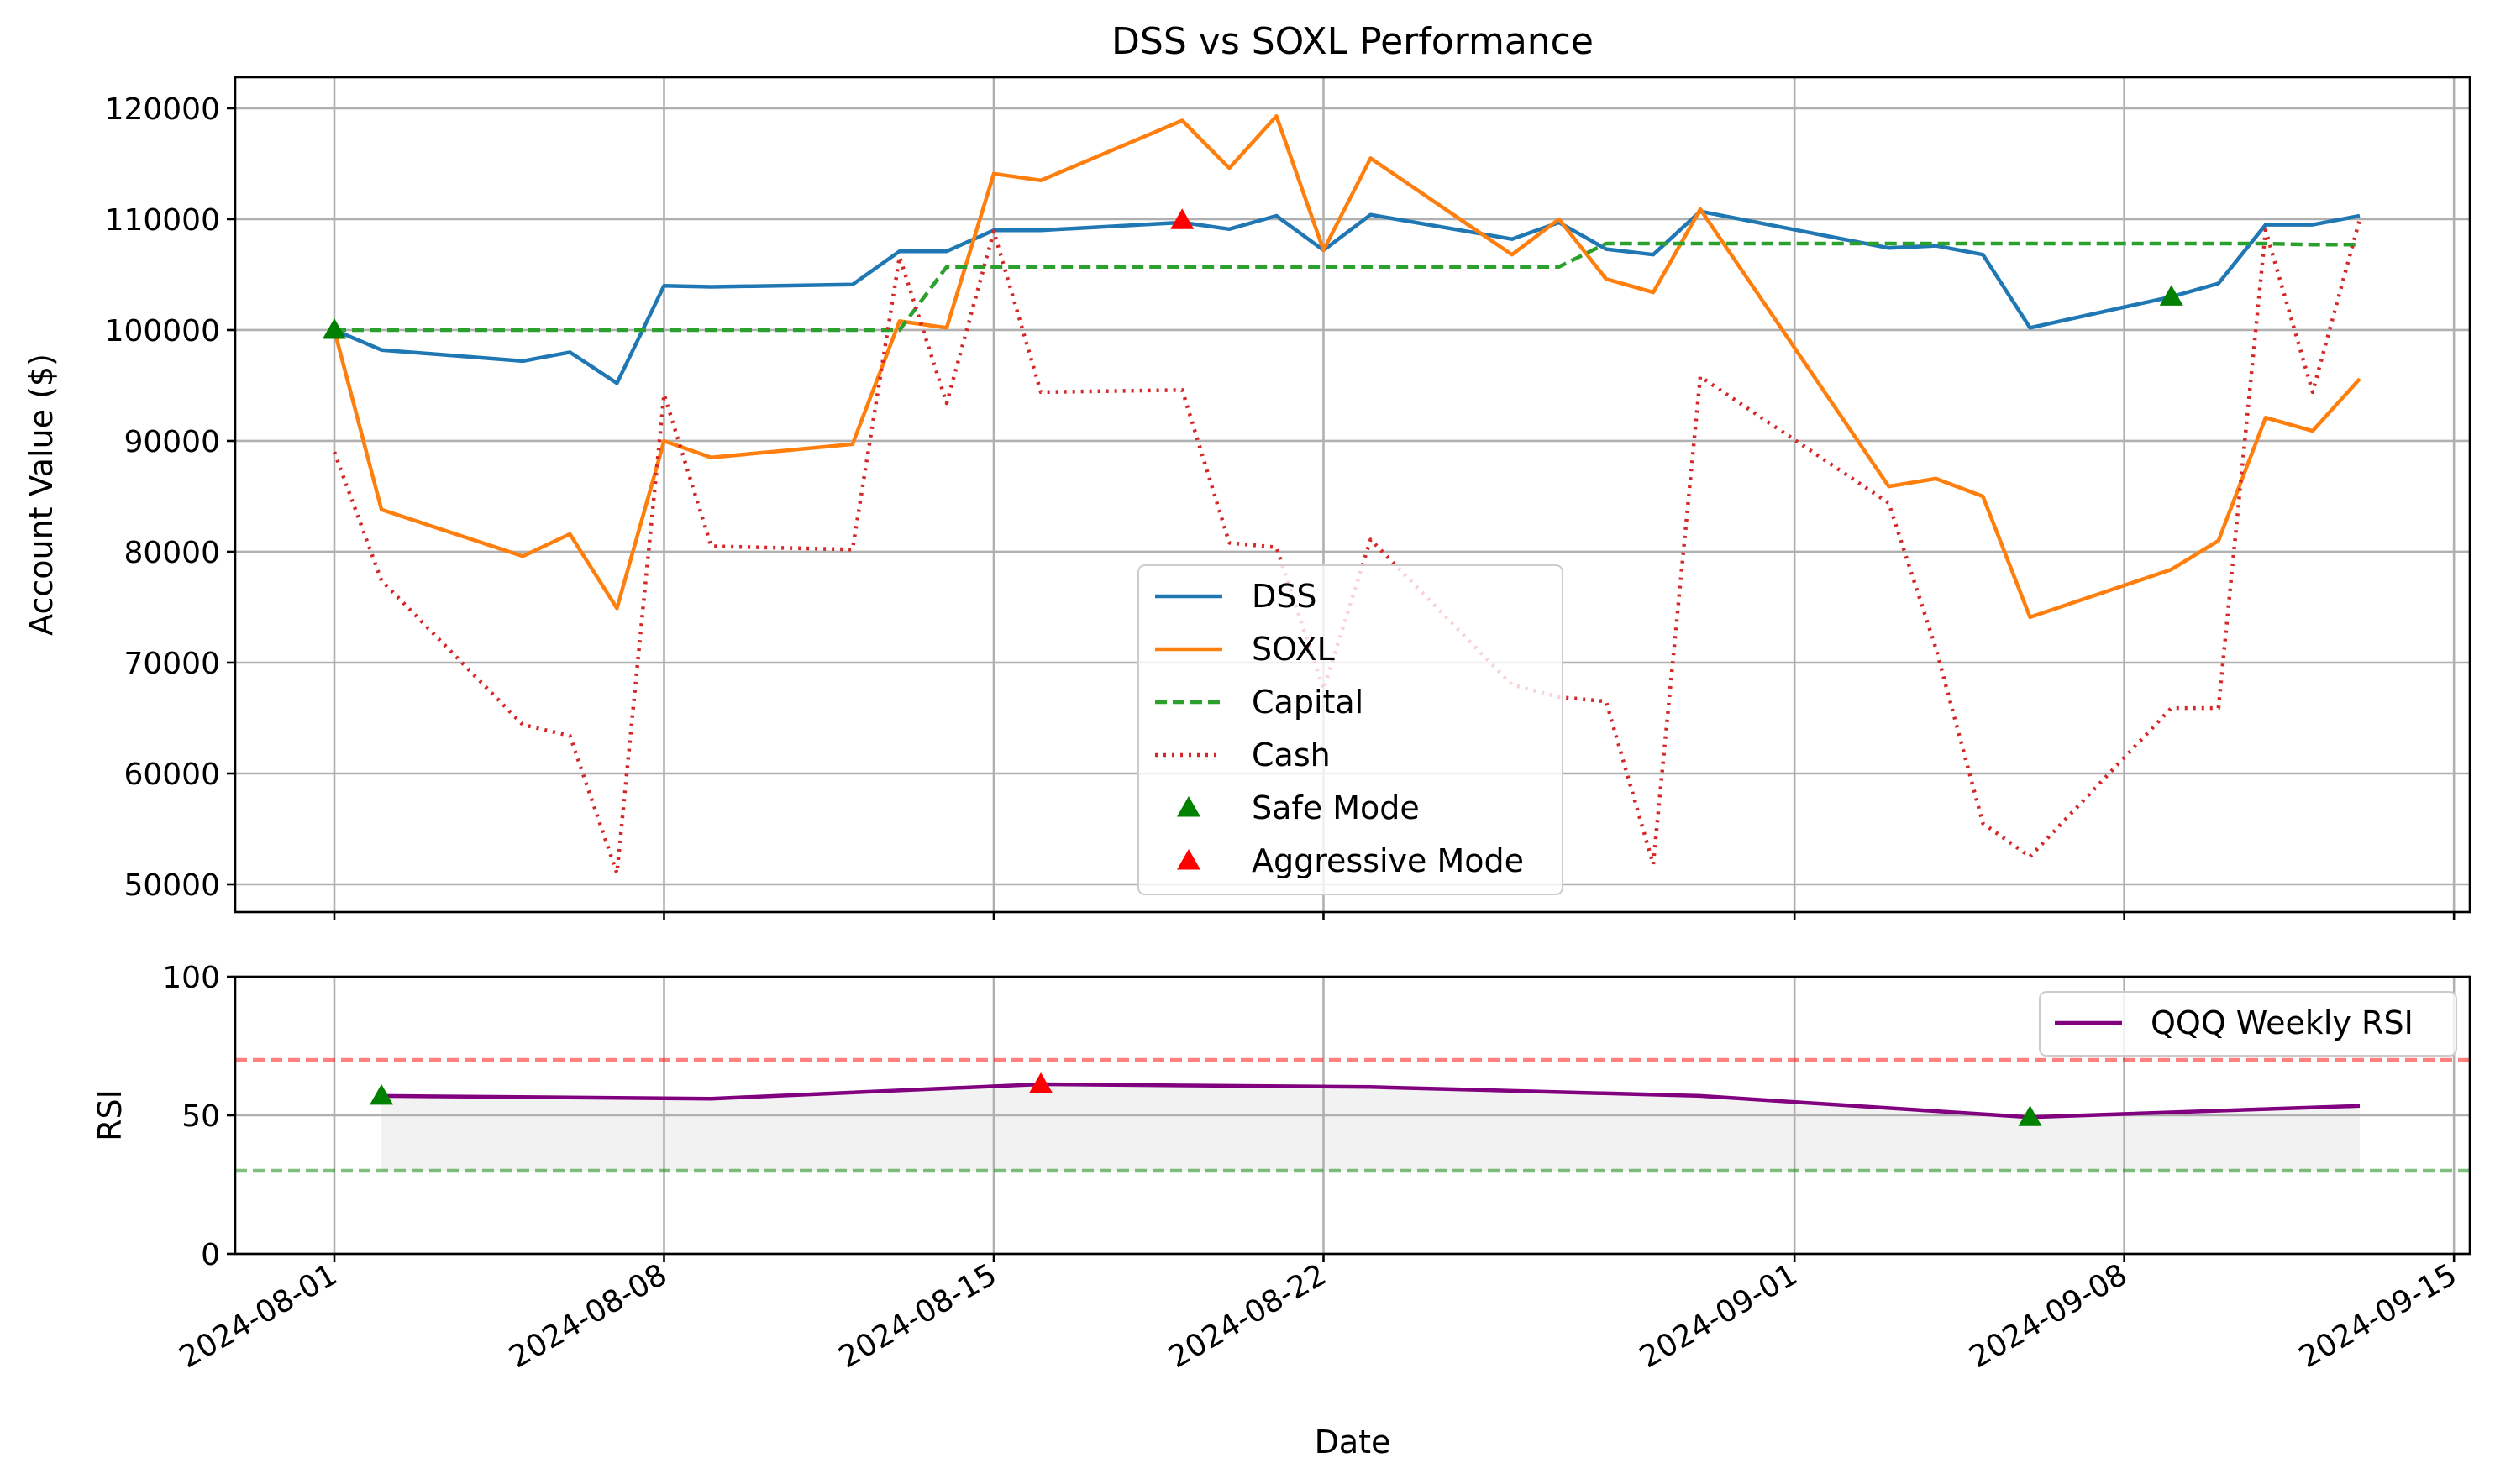 This screenshot has height=1484, width=2495. What do you see at coordinates (1353, 1442) in the screenshot?
I see `x-axis-label: Date` at bounding box center [1353, 1442].